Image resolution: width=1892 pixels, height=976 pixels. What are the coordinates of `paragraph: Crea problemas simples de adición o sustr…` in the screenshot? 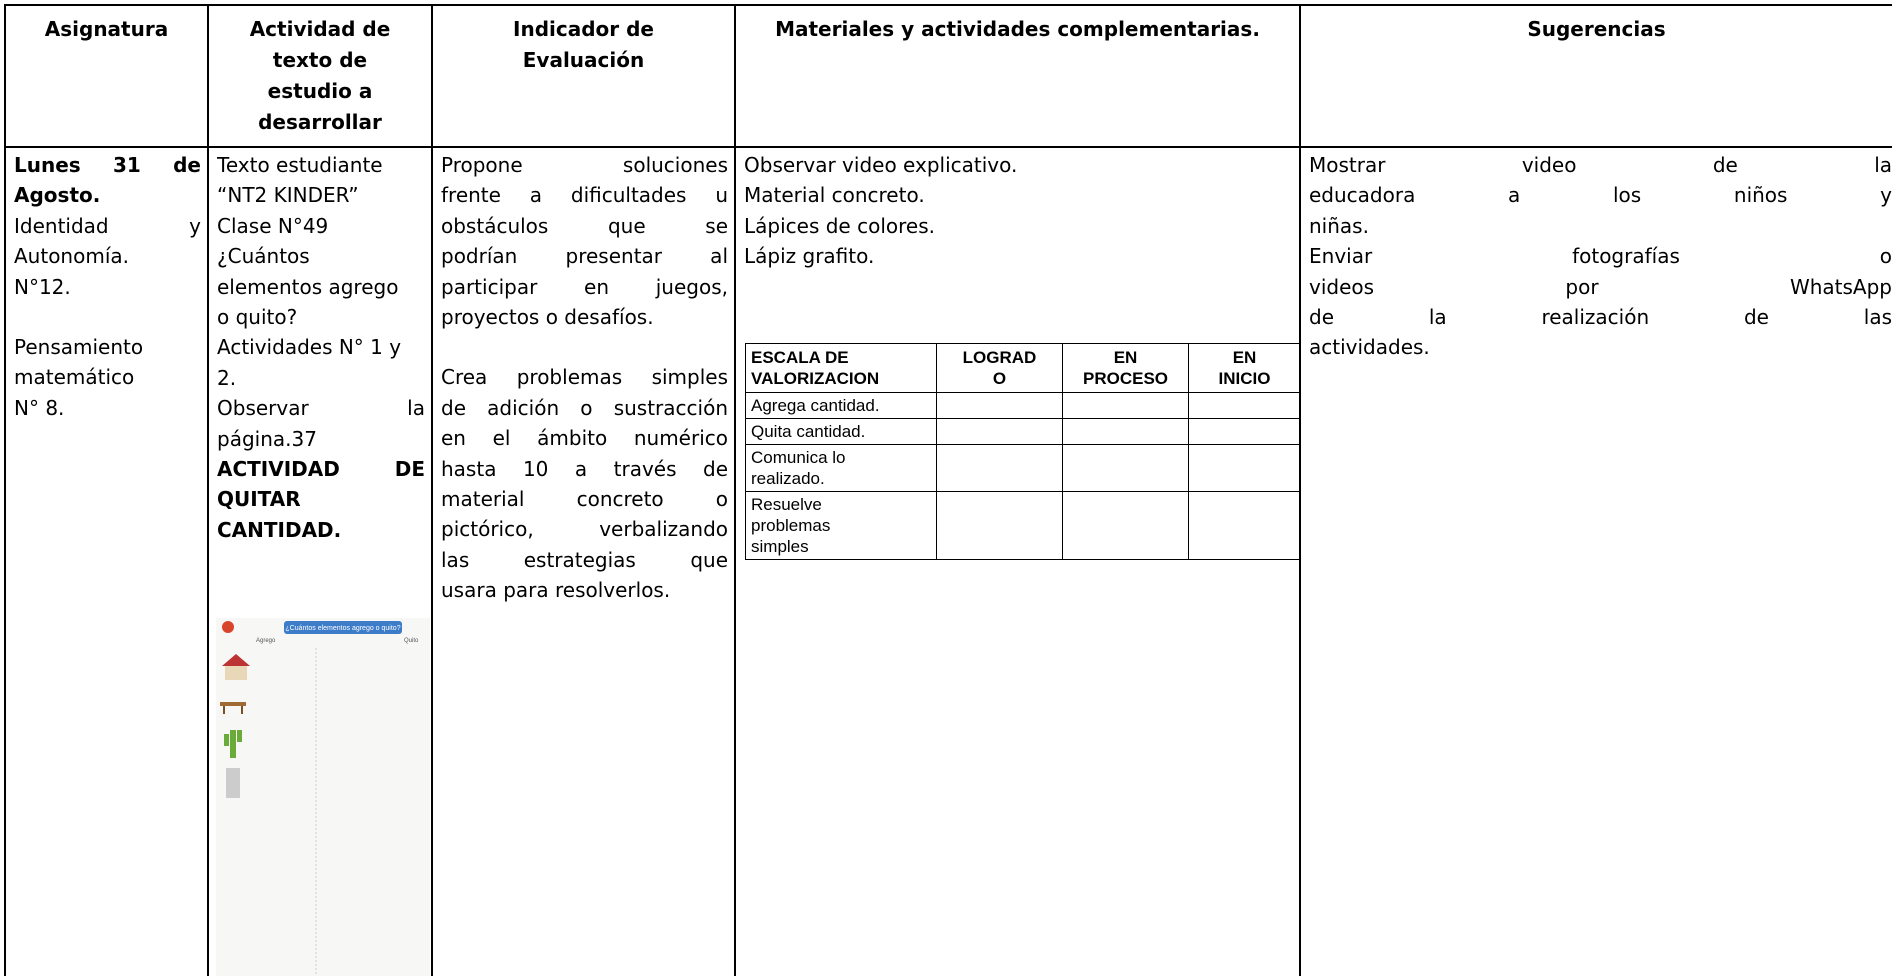 It's located at (584, 483).